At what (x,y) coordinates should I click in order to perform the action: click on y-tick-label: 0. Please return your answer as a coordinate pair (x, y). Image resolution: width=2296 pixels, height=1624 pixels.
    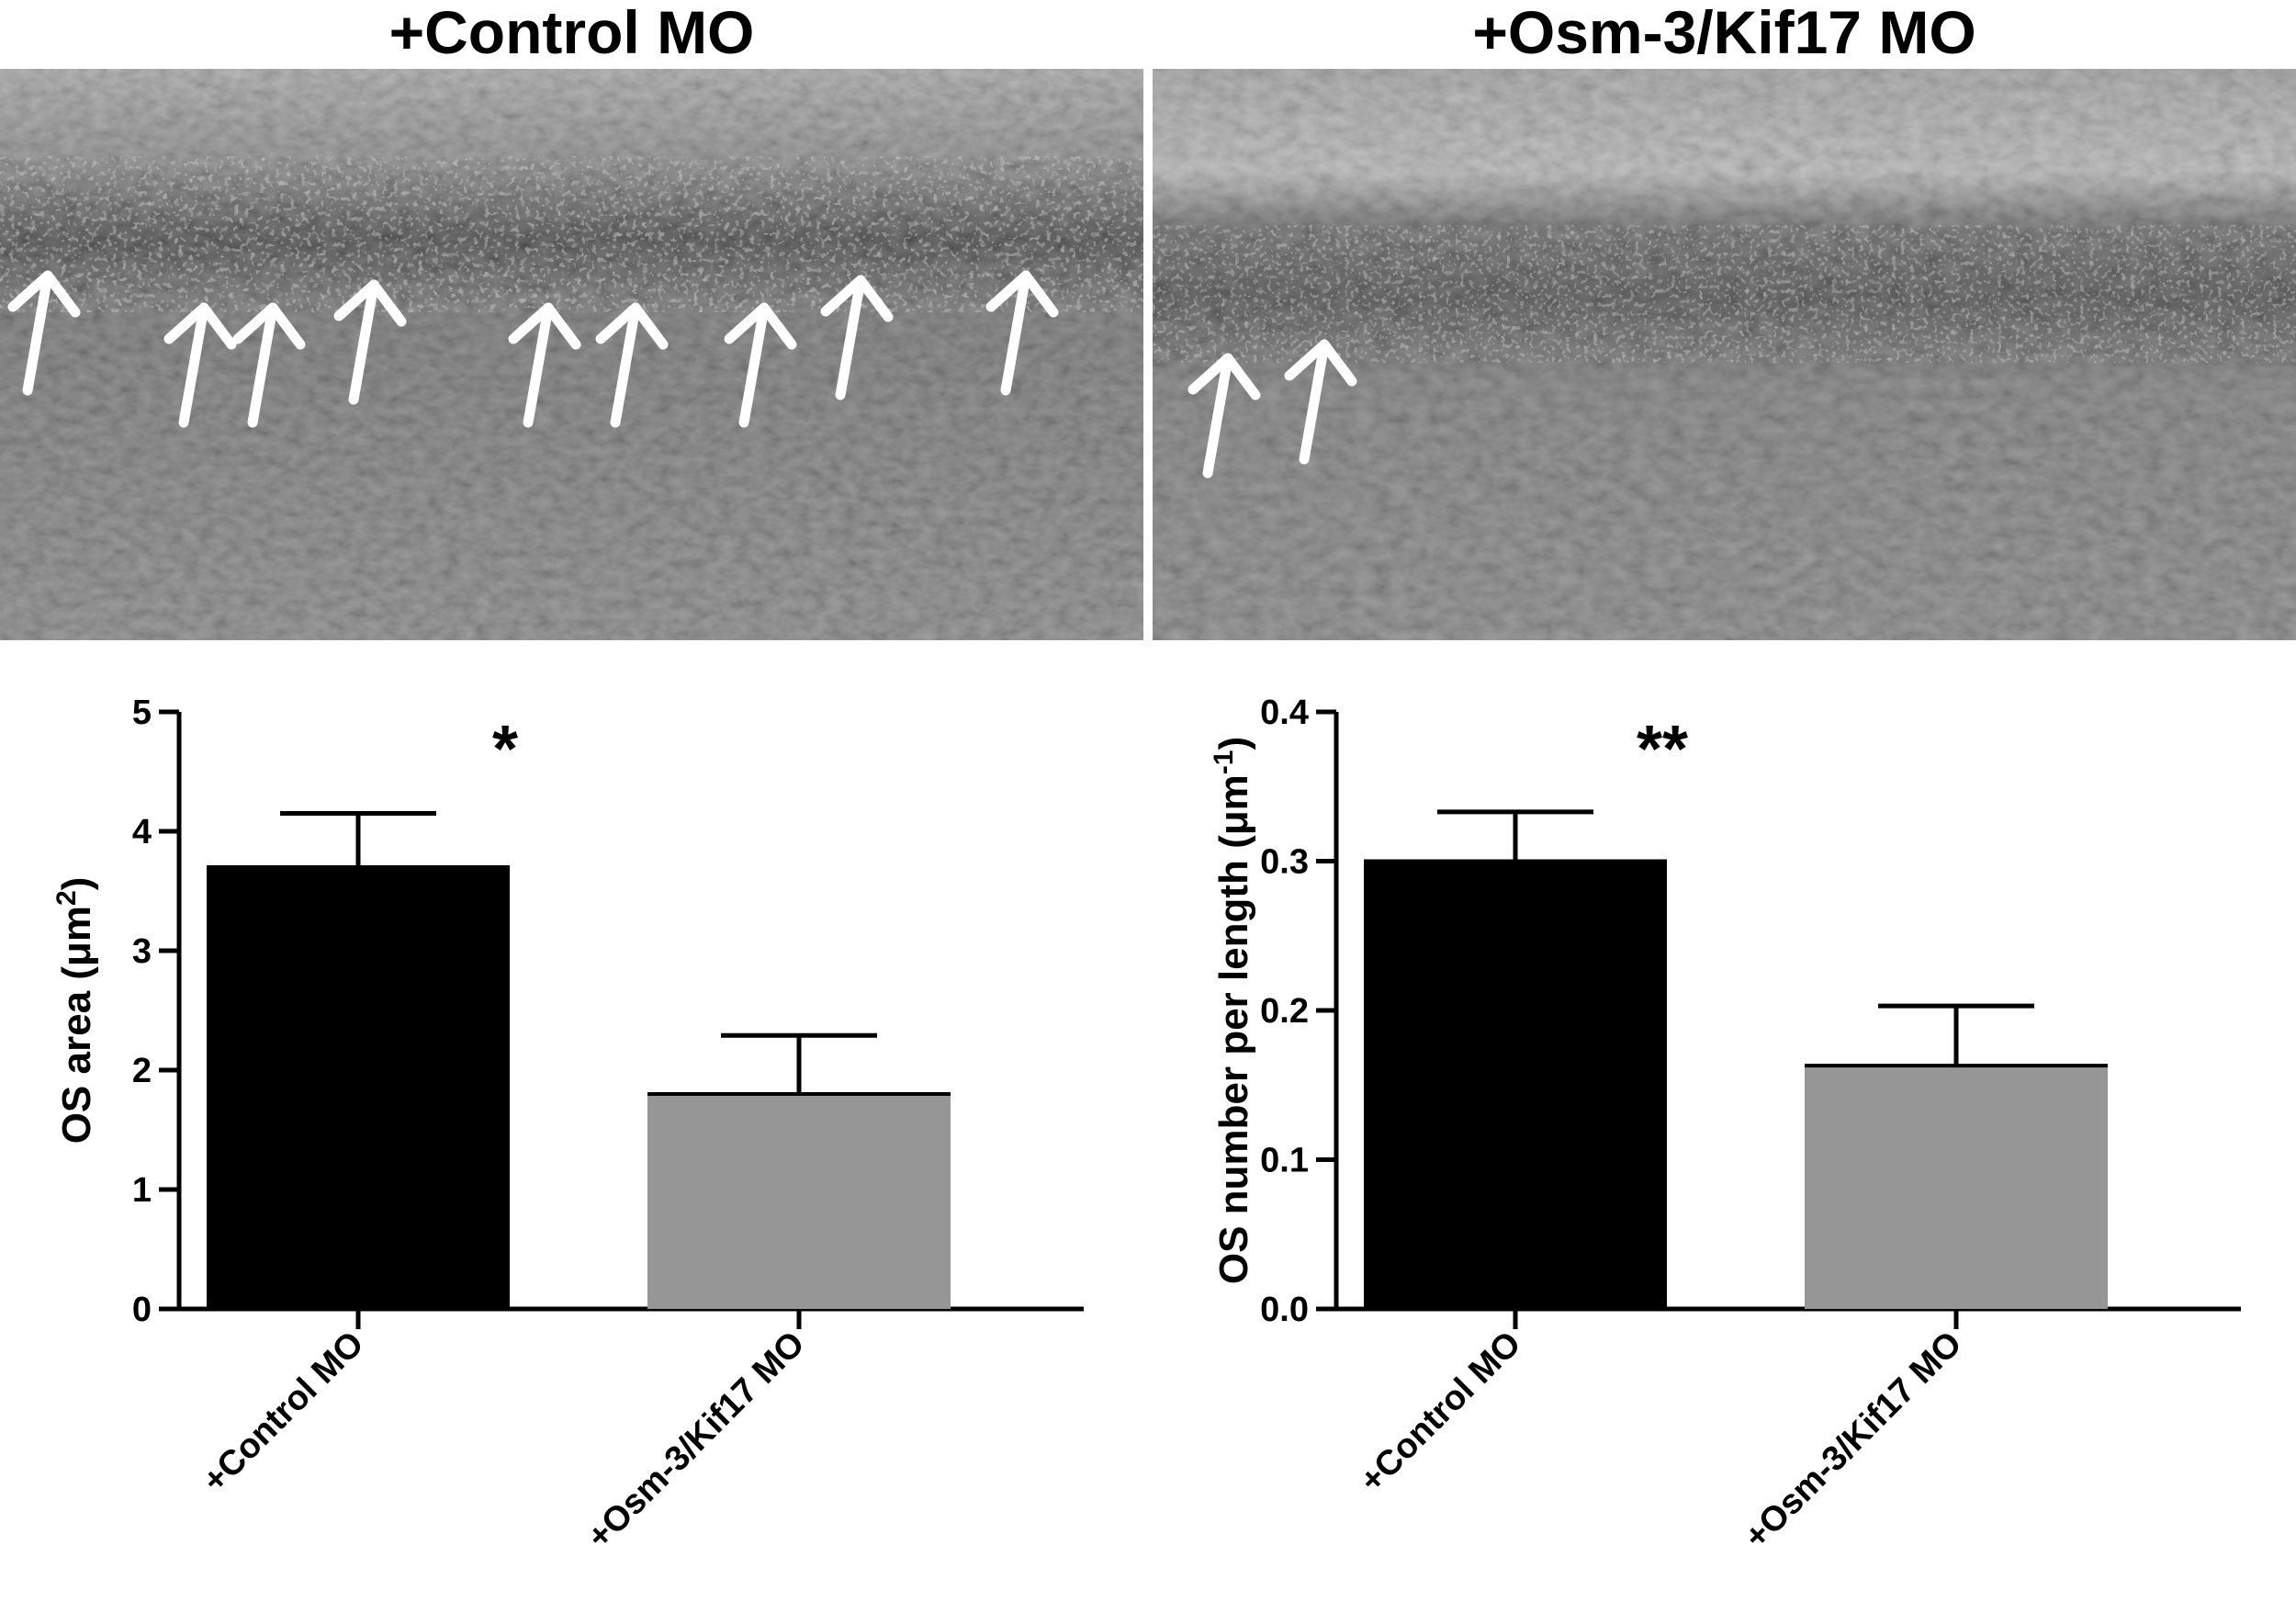
    Looking at the image, I should click on (142, 1310).